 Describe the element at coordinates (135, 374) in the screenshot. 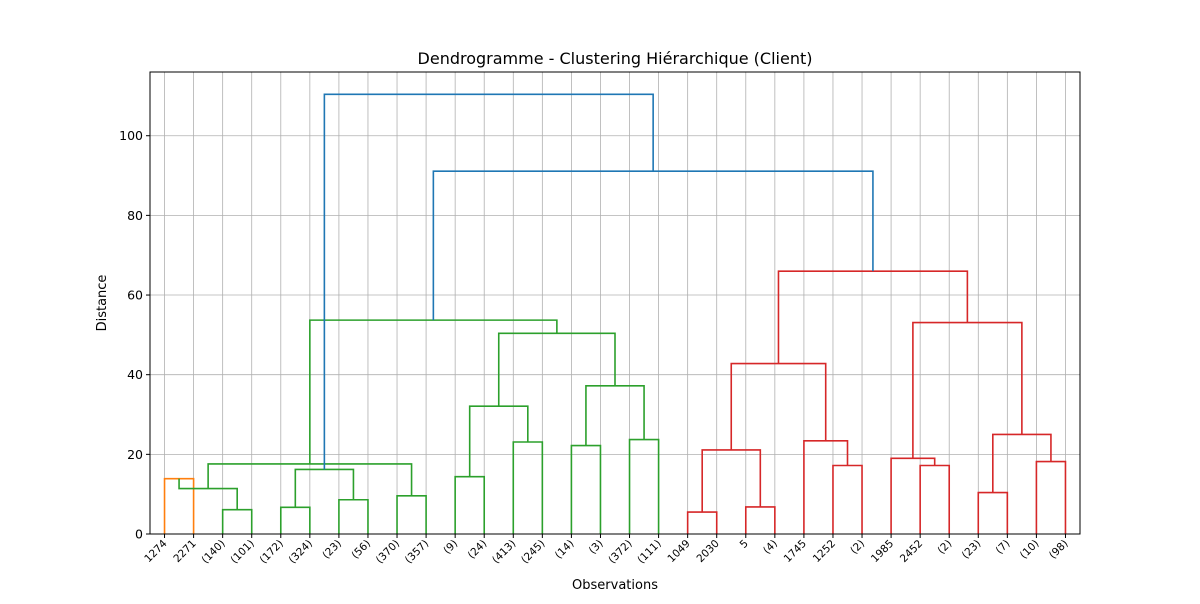

I see `y-tick-label: 40` at that location.